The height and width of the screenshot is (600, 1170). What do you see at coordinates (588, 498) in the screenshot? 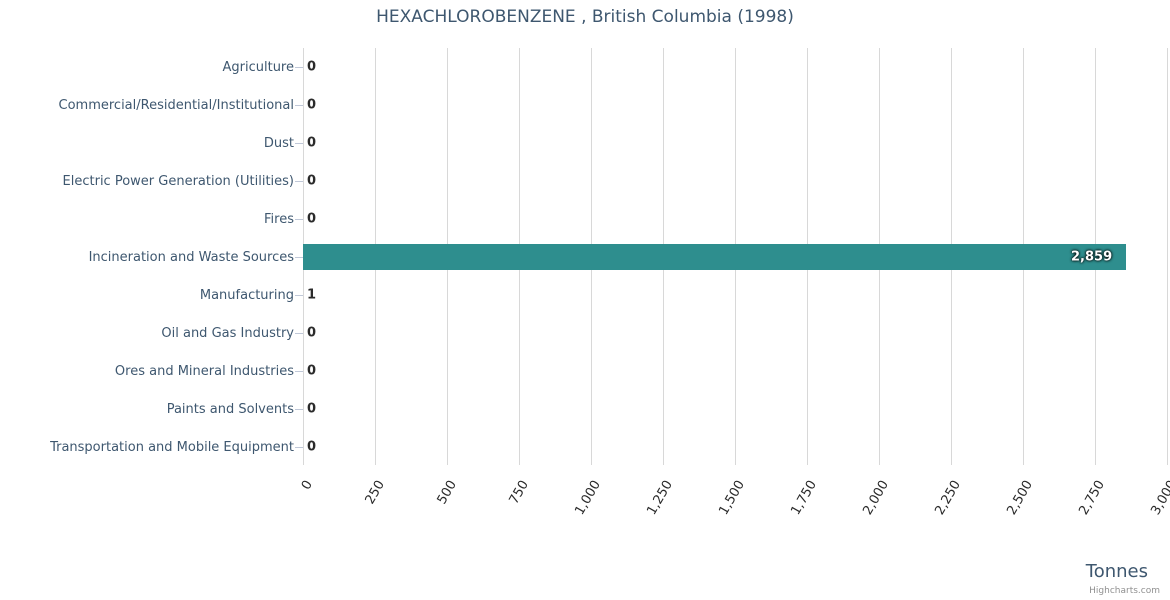
I see `x-axis-tick-label: 1,000` at bounding box center [588, 498].